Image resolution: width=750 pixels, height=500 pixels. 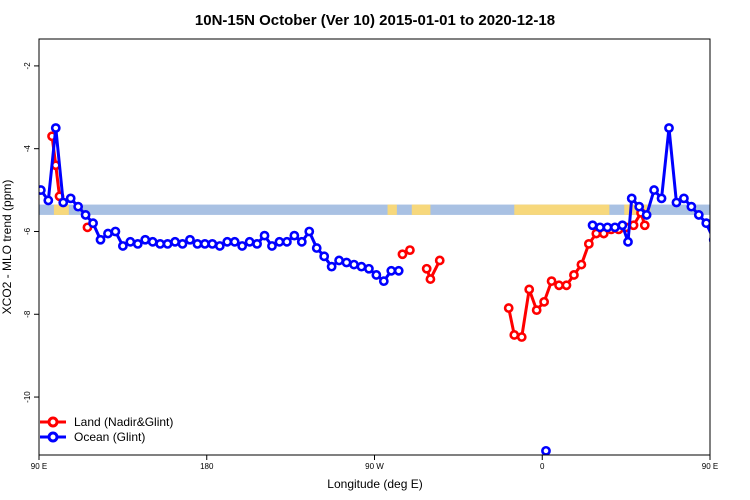 What do you see at coordinates (109, 437) in the screenshot?
I see `legend-ocean-label: Ocean (Glint)` at bounding box center [109, 437].